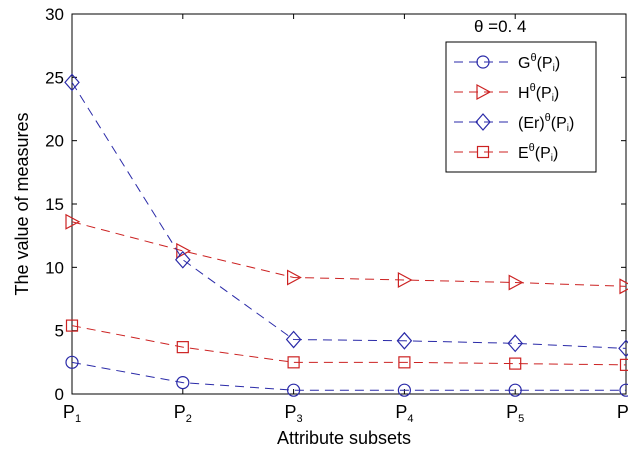  What do you see at coordinates (622, 413) in the screenshot?
I see `x-tick-label: P6` at bounding box center [622, 413].